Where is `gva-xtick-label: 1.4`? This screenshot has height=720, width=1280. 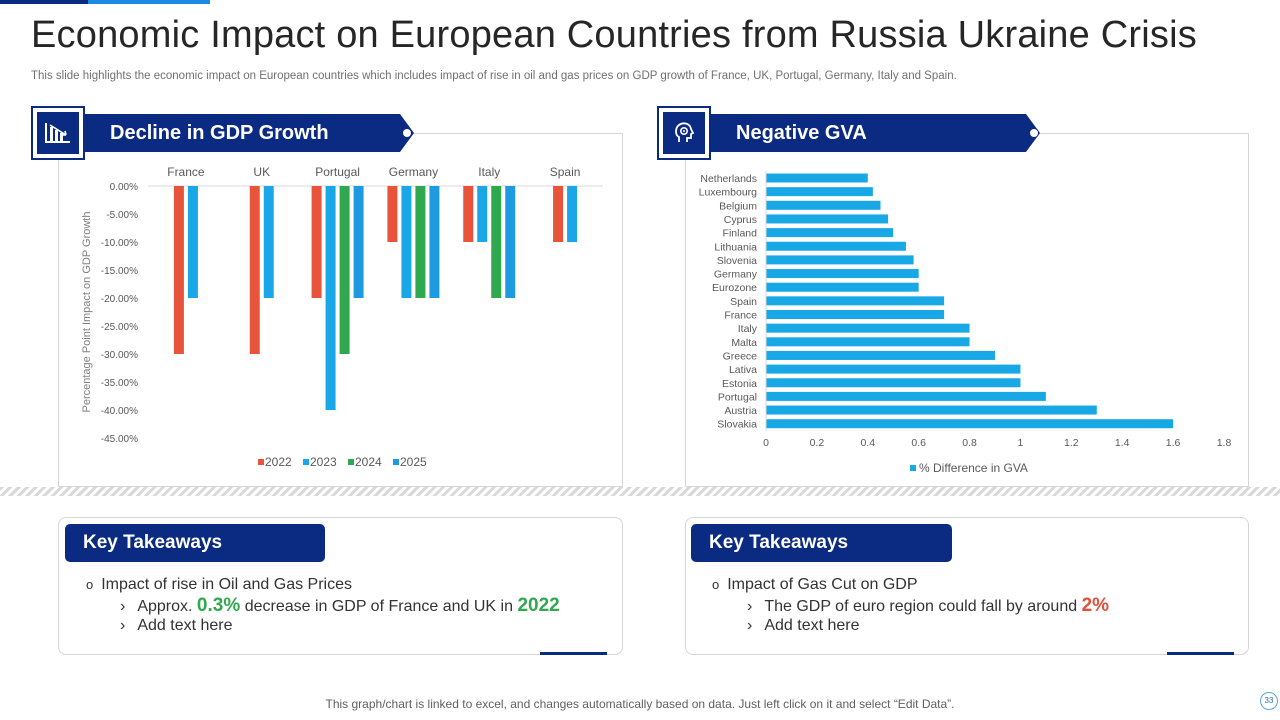
gva-xtick-label: 1.4 is located at coordinates (1122, 443).